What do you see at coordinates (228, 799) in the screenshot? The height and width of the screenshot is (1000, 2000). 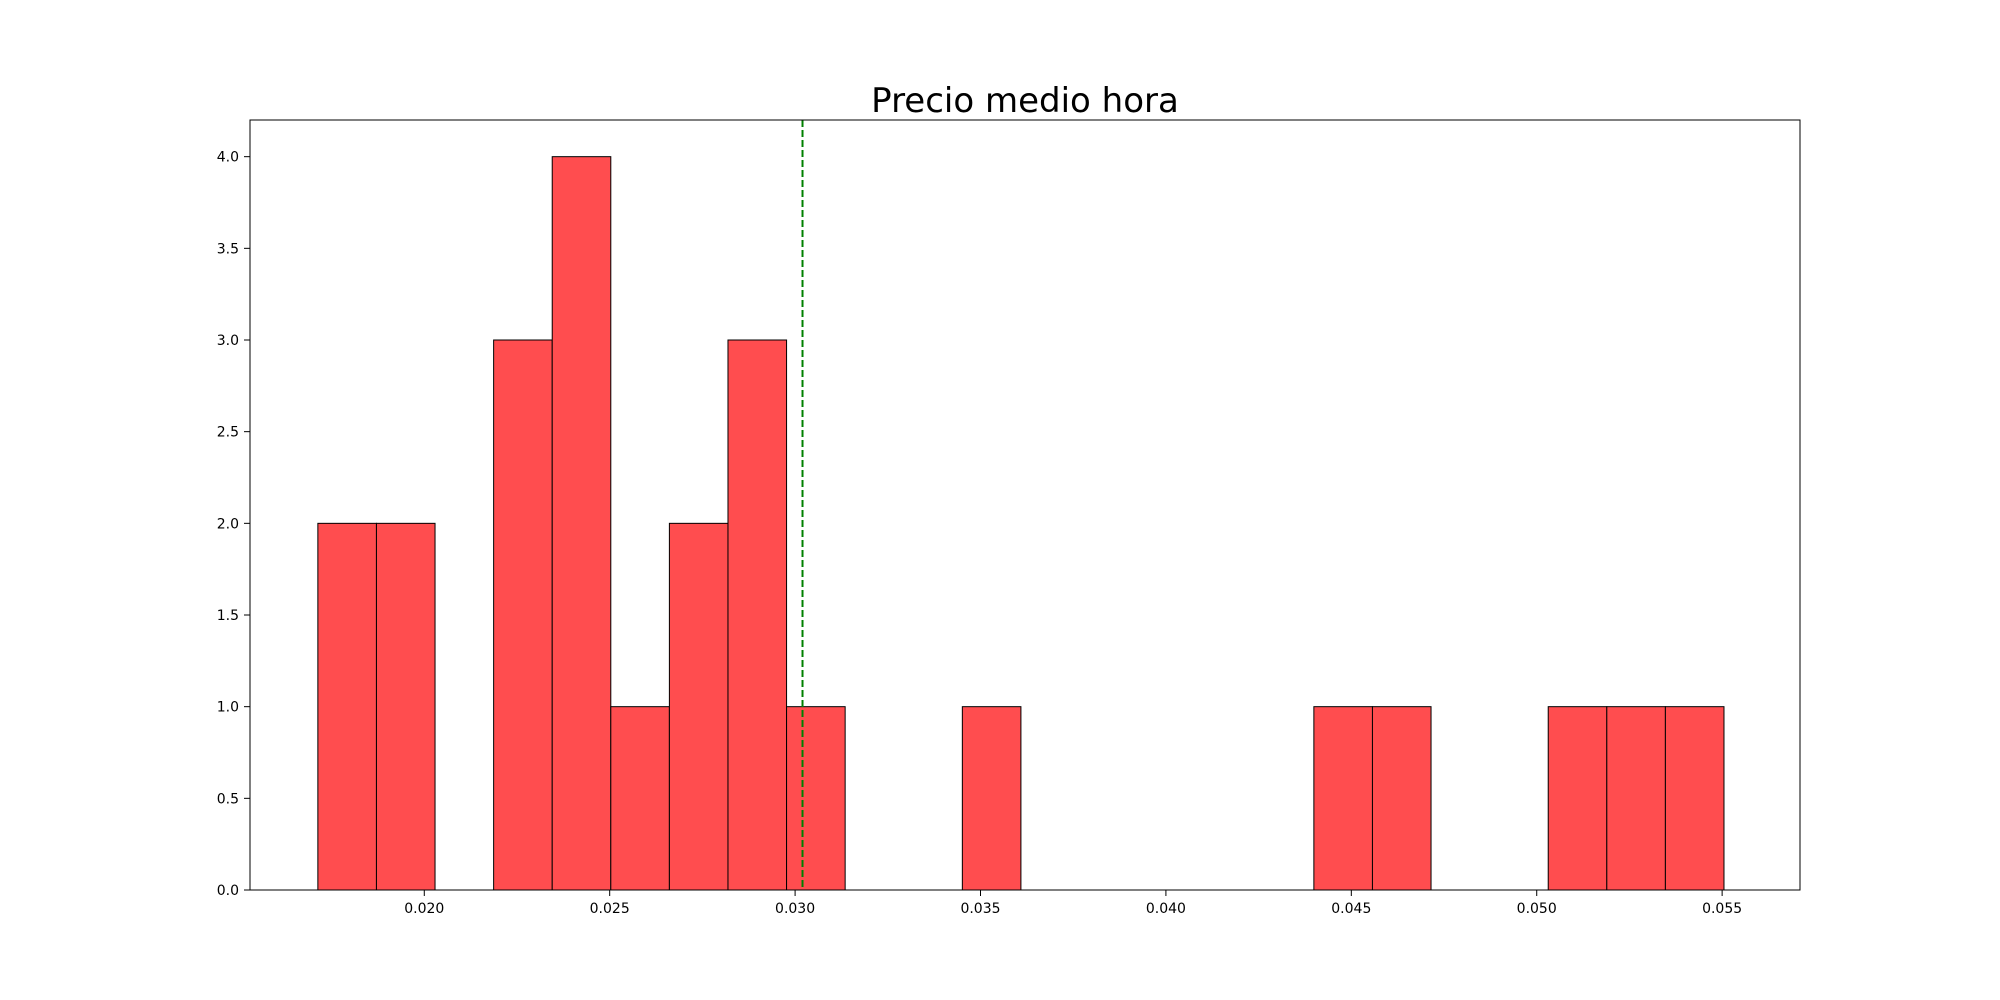 I see `y-tick-label: 0.5` at bounding box center [228, 799].